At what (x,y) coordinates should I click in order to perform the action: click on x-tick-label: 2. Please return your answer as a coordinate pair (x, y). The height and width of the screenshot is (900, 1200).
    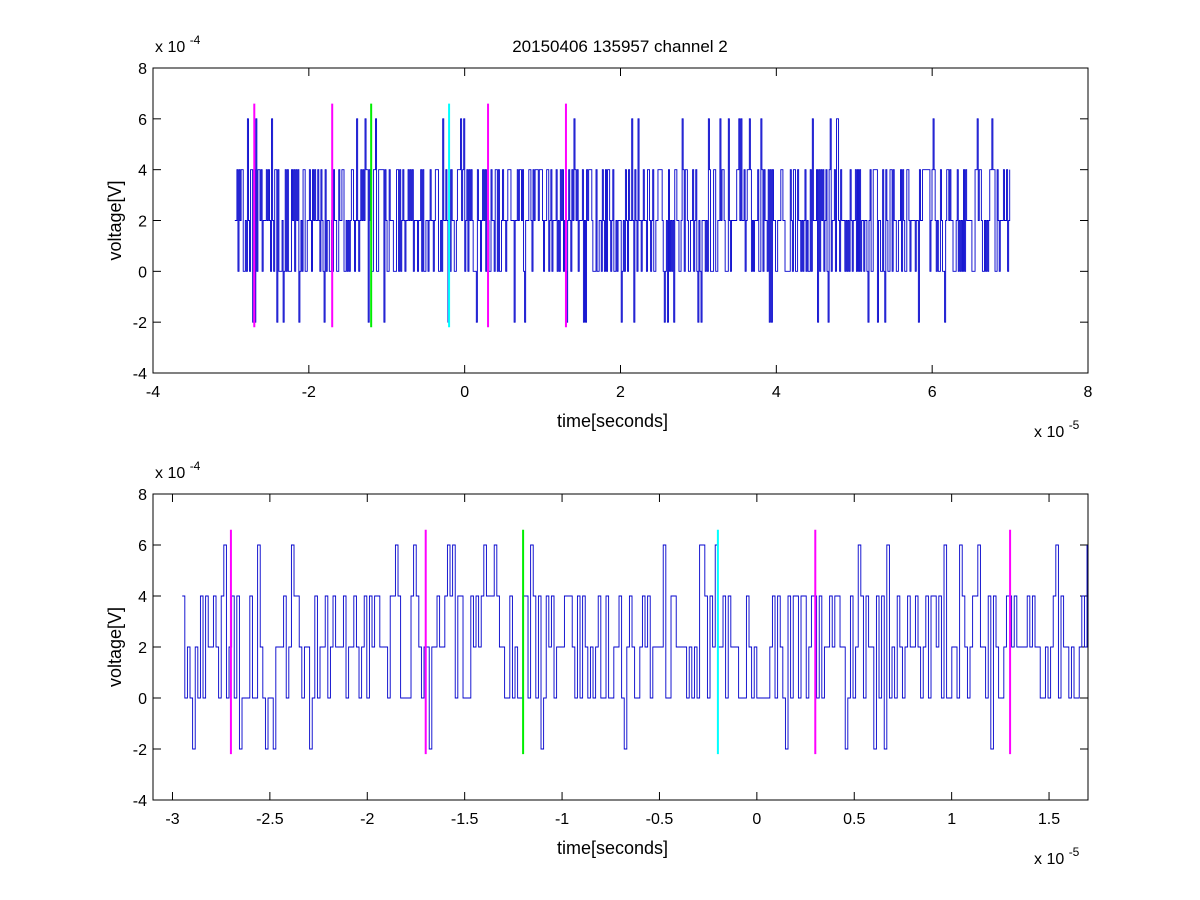
    Looking at the image, I should click on (620, 392).